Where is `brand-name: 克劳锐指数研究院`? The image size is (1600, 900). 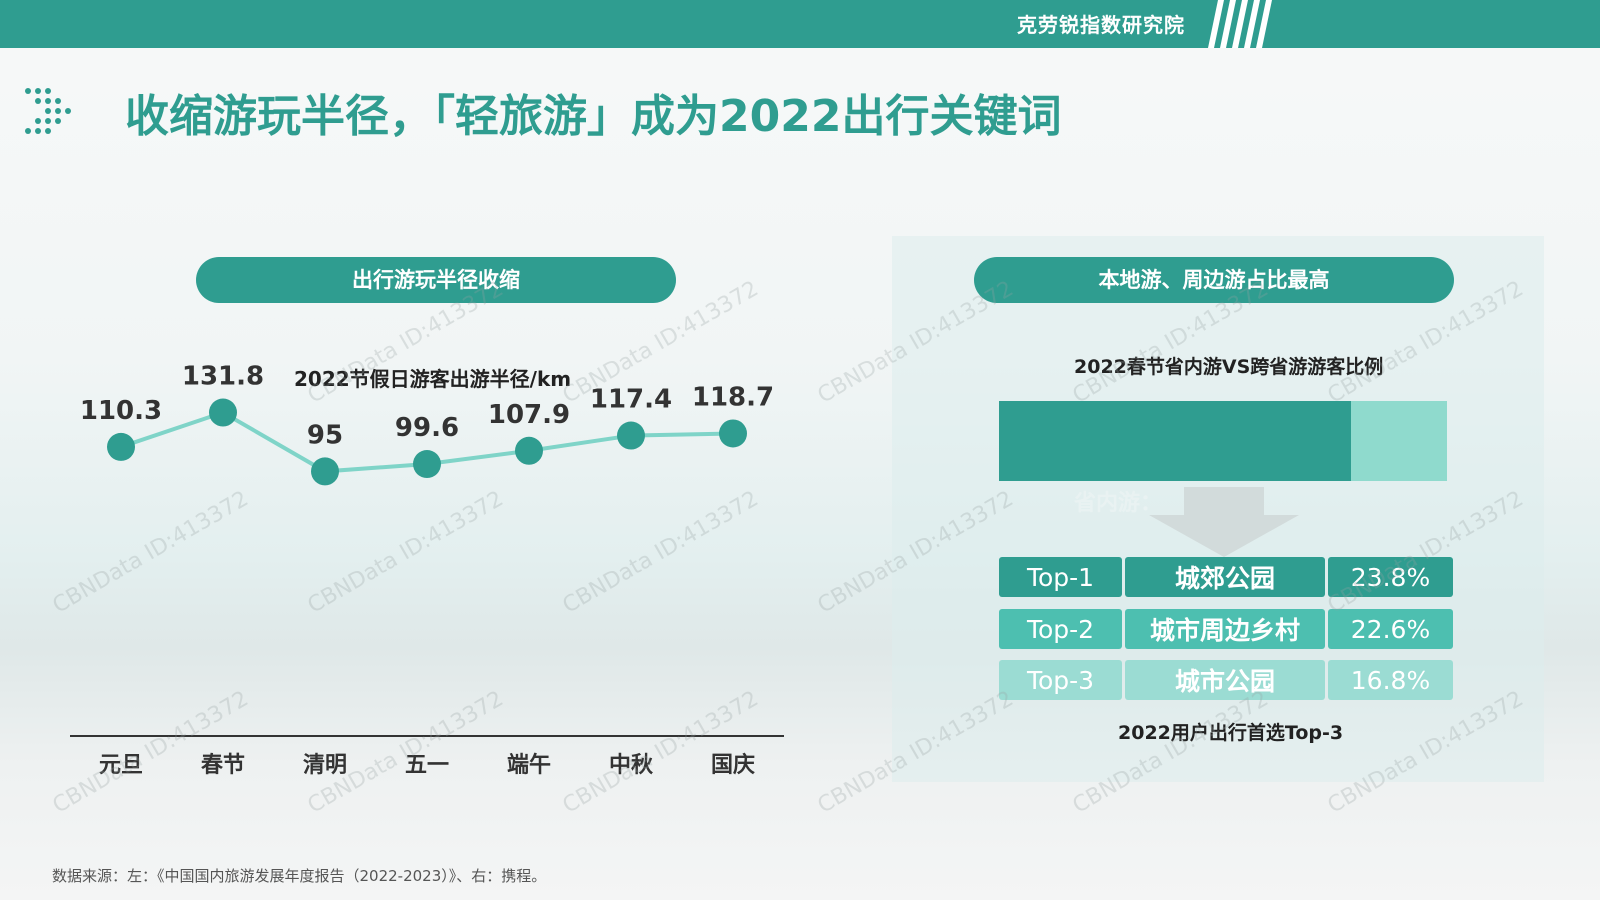 brand-name: 克劳锐指数研究院 is located at coordinates (1101, 25).